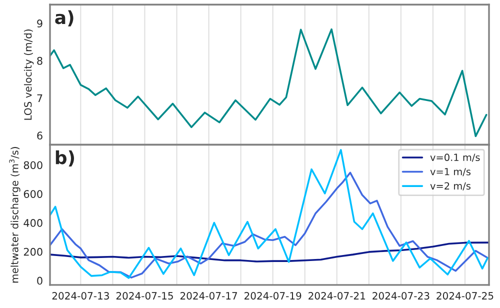  Describe the element at coordinates (33, 194) in the screenshot. I see `y-tick-label: 600` at that location.